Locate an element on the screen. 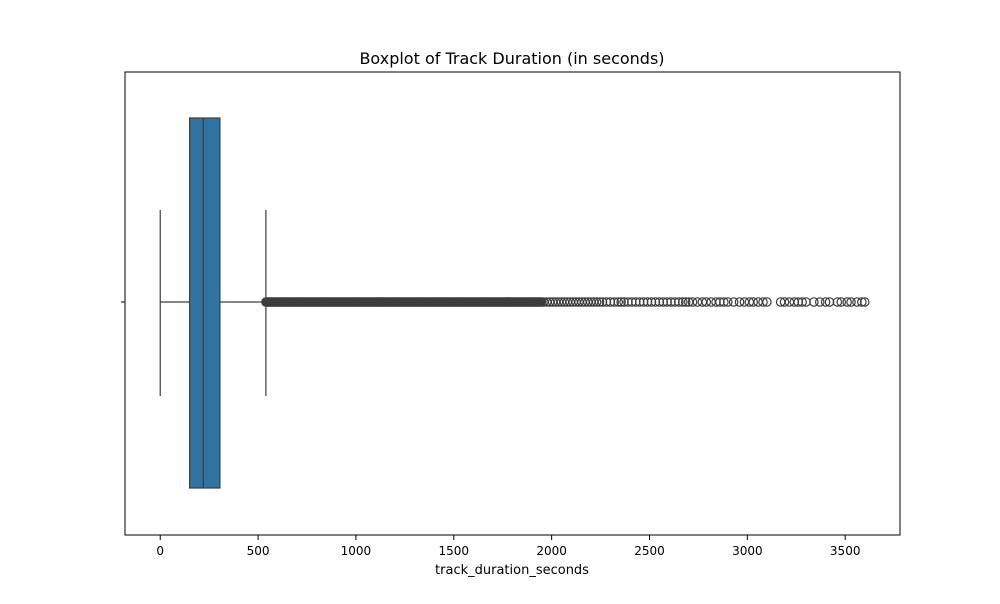 The width and height of the screenshot is (1000, 604). x-tick-label: 1500 is located at coordinates (454, 551).